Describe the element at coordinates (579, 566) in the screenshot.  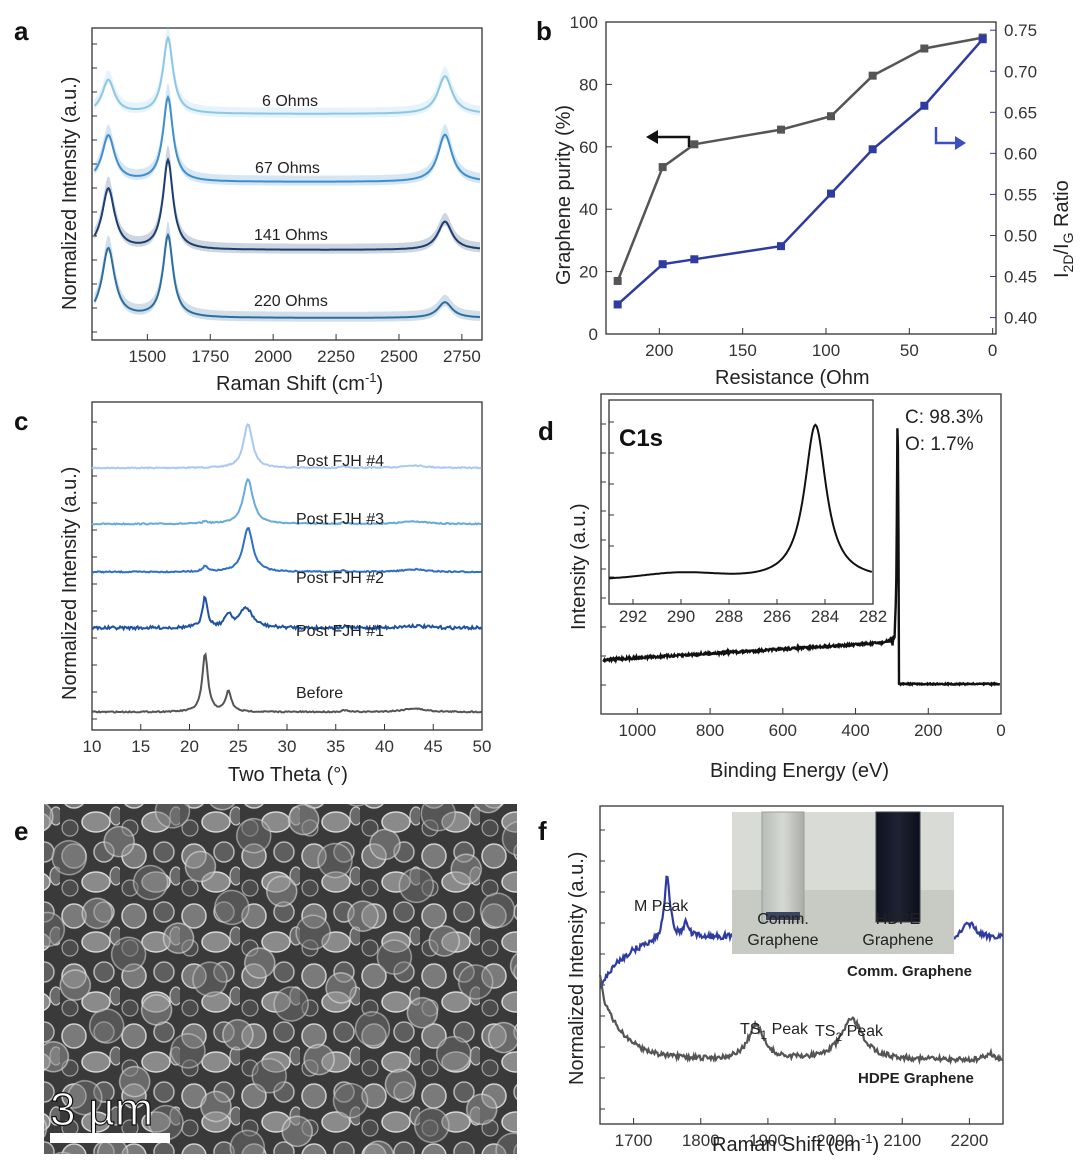
I see `panel-d-y-axis-title: Intensity (a.u.)` at that location.